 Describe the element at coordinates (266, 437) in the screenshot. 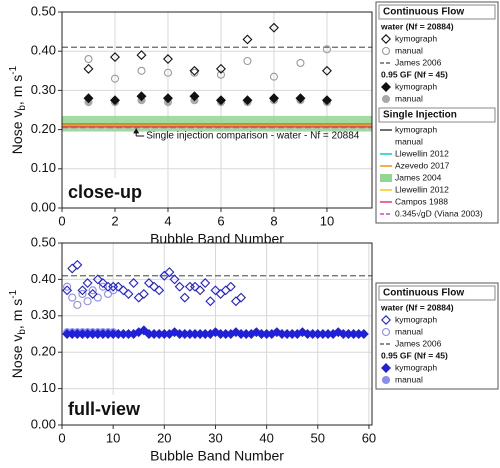

I see `x-tick-label: 40` at that location.